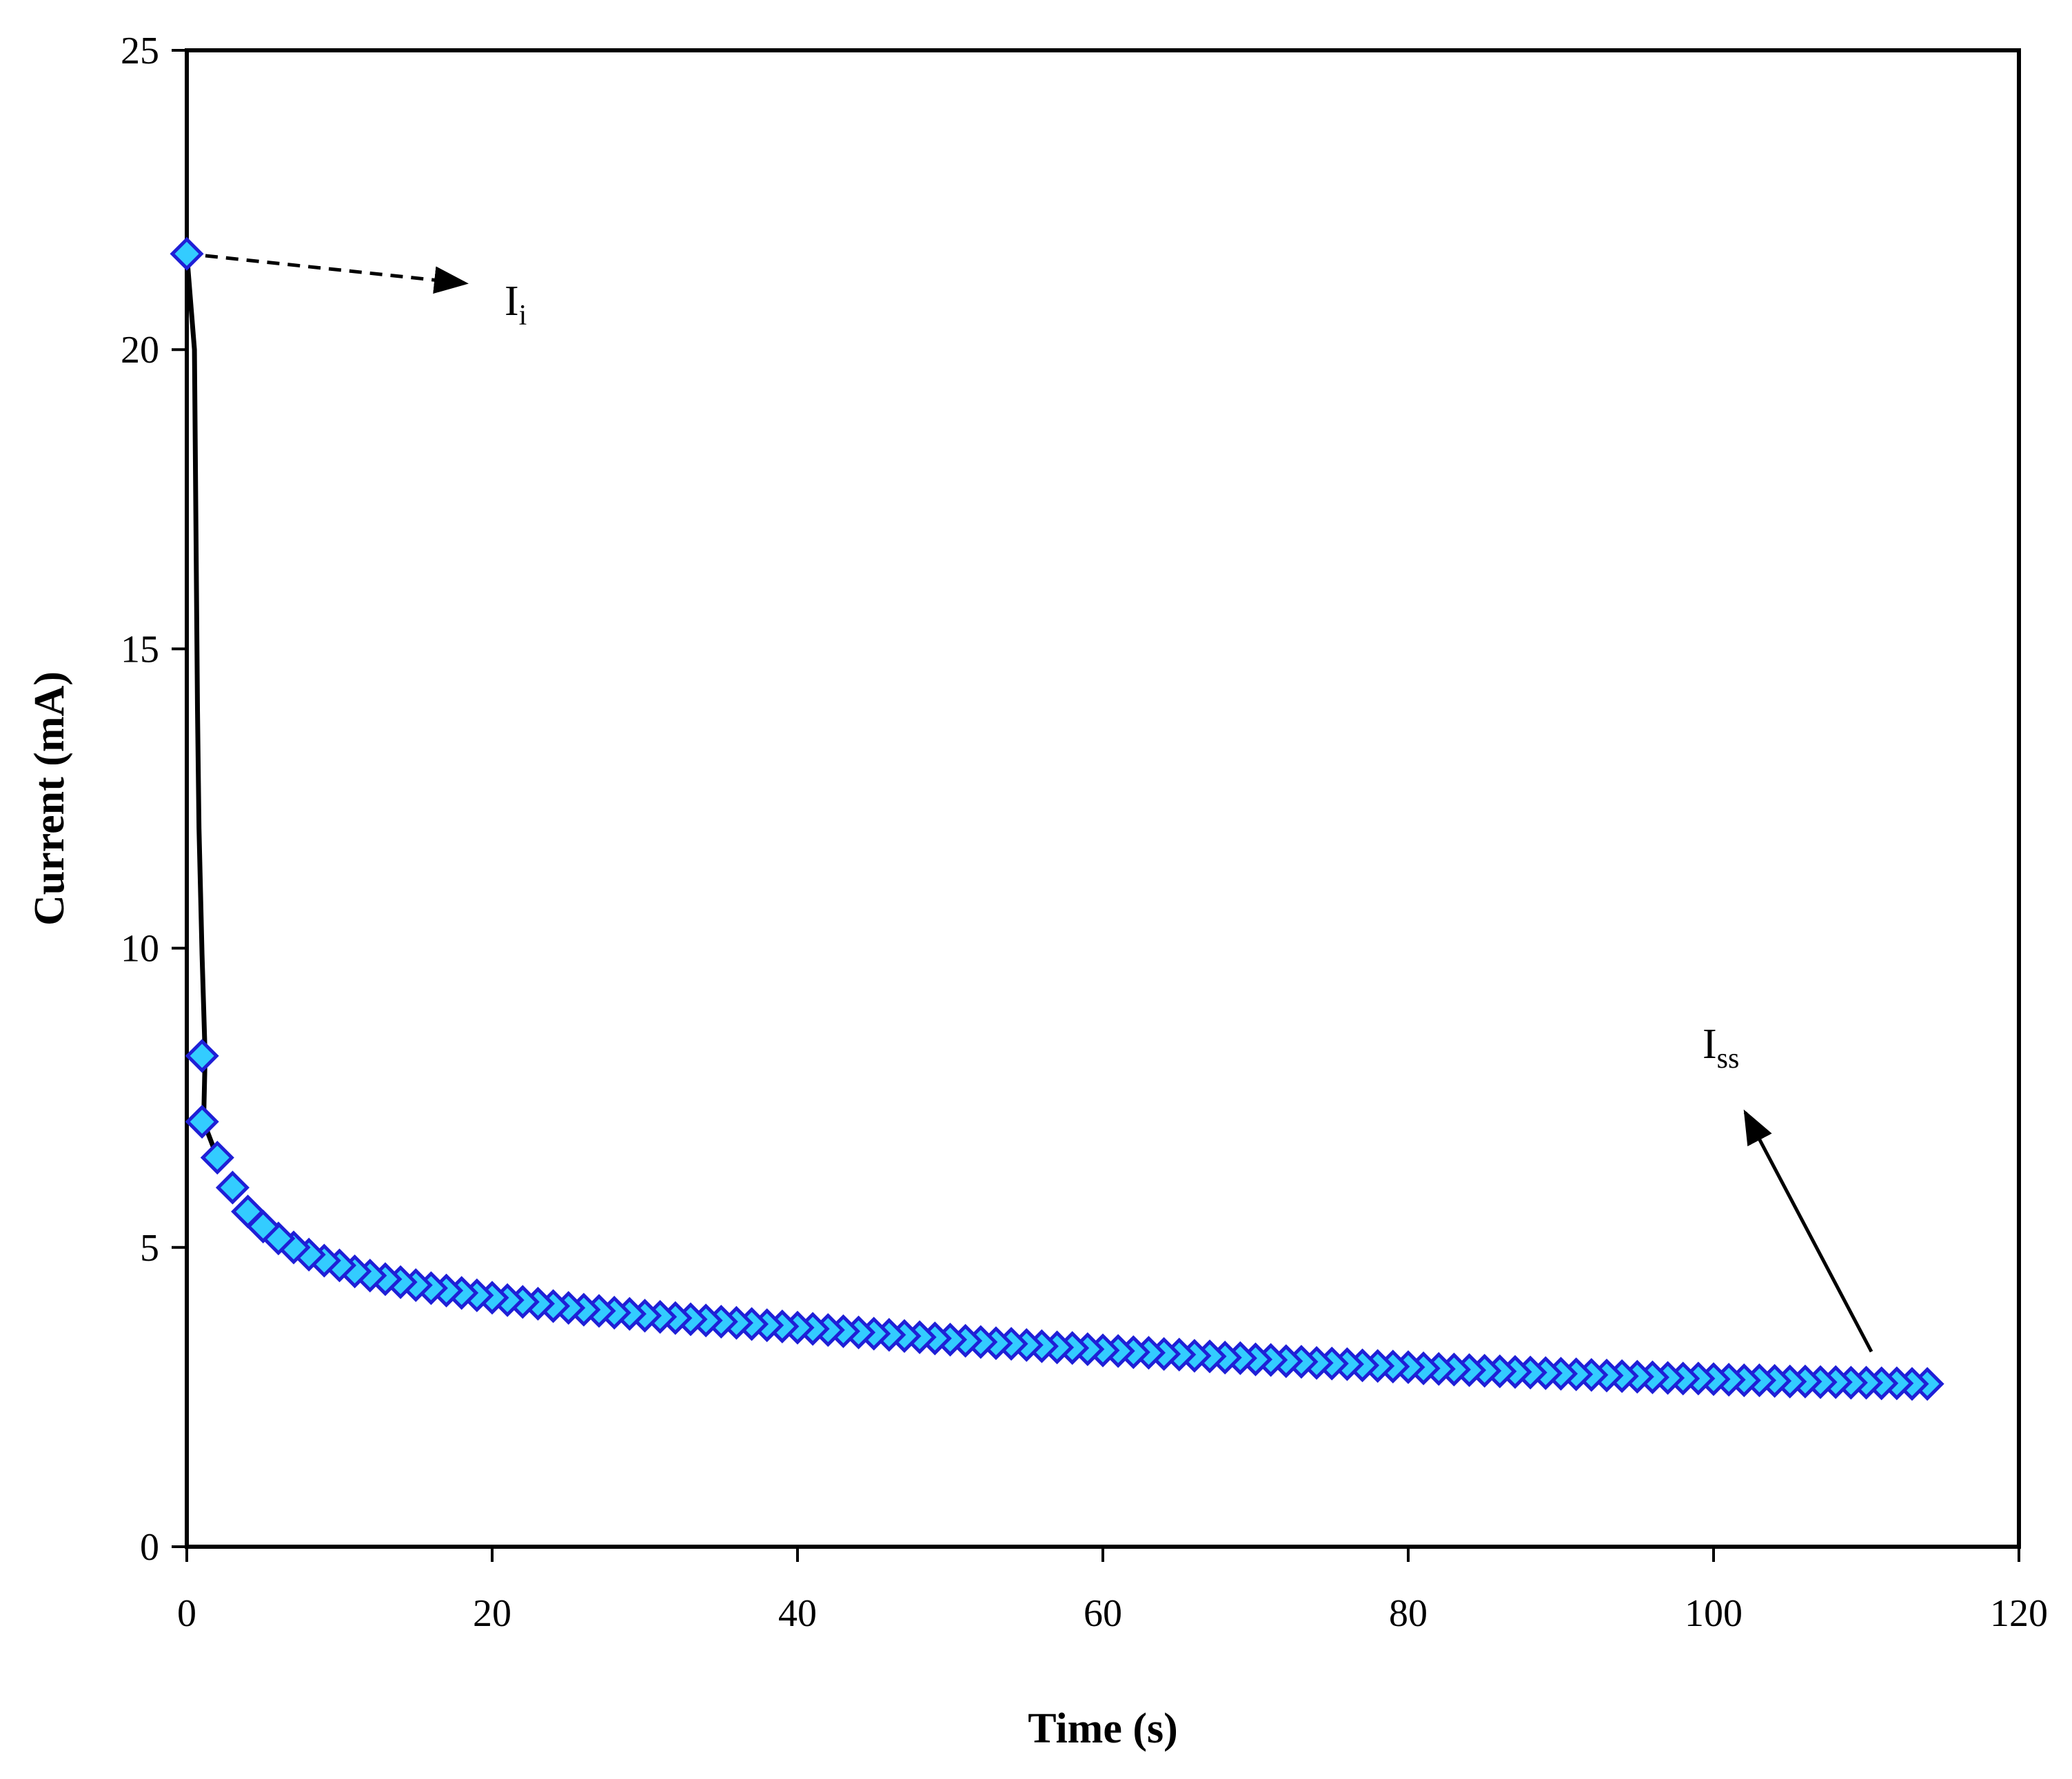 This screenshot has width=2072, height=1779. What do you see at coordinates (2019, 1613) in the screenshot?
I see `x-tick-label: 120` at bounding box center [2019, 1613].